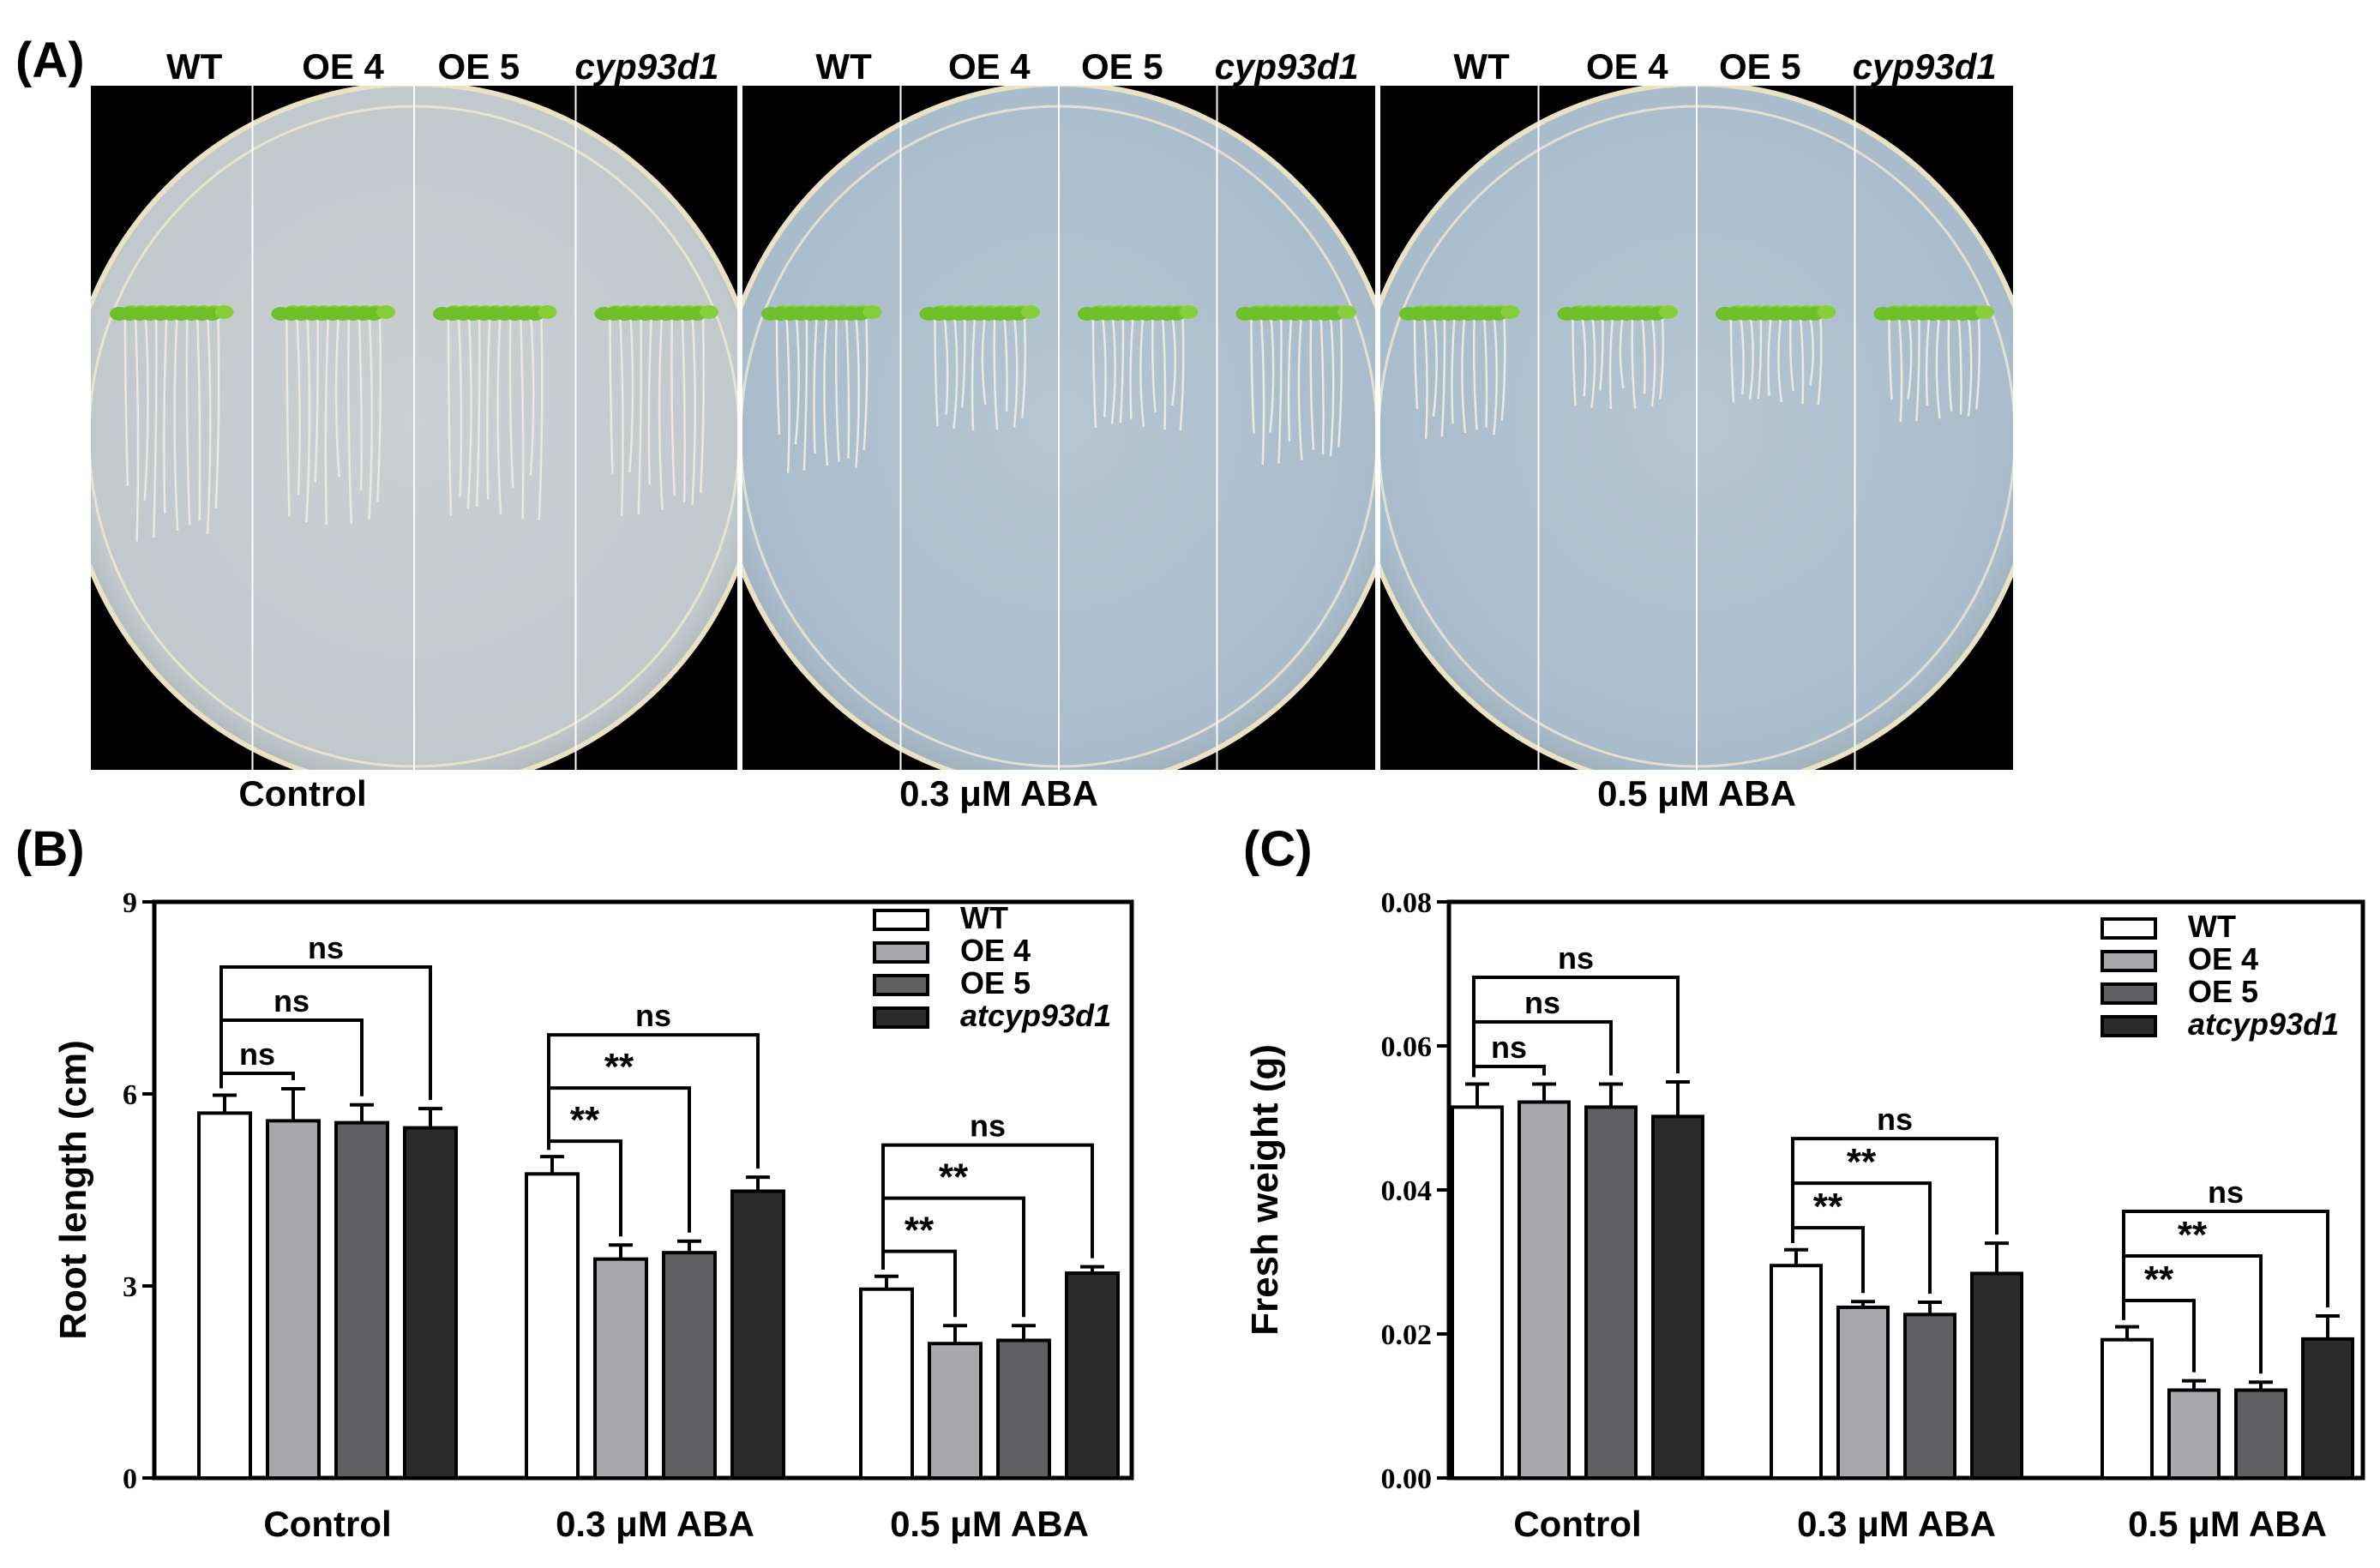  Describe the element at coordinates (844, 66) in the screenshot. I see `genotype-label: WT` at that location.